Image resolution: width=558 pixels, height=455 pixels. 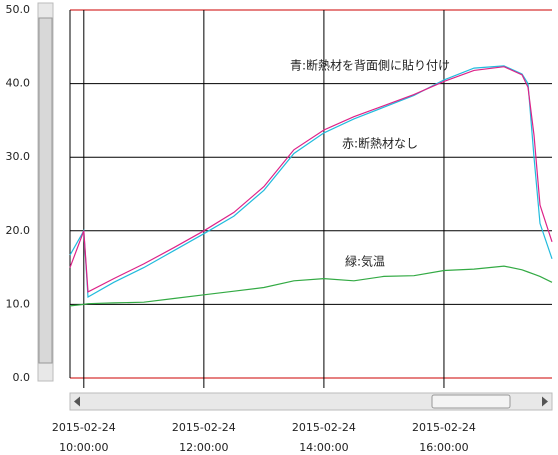 What do you see at coordinates (380, 143) in the screenshot?
I see `annotation: 赤:断熱材なし` at bounding box center [380, 143].